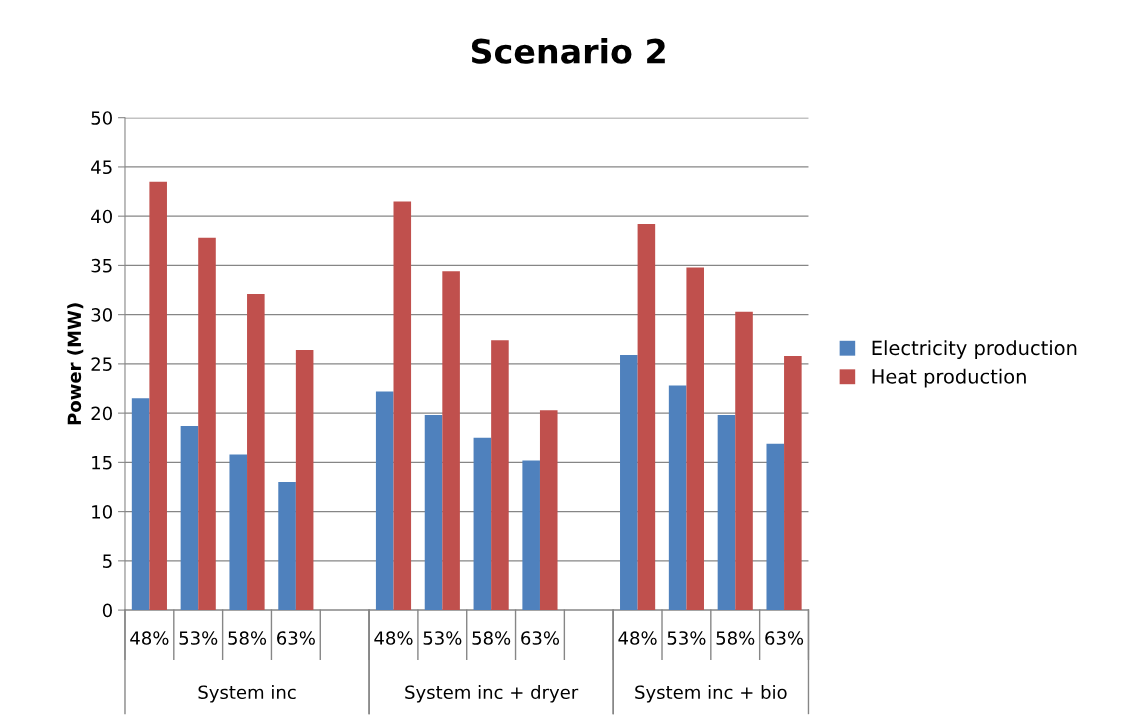 This screenshot has height=722, width=1126. I want to click on text: System inc, so click(247, 694).